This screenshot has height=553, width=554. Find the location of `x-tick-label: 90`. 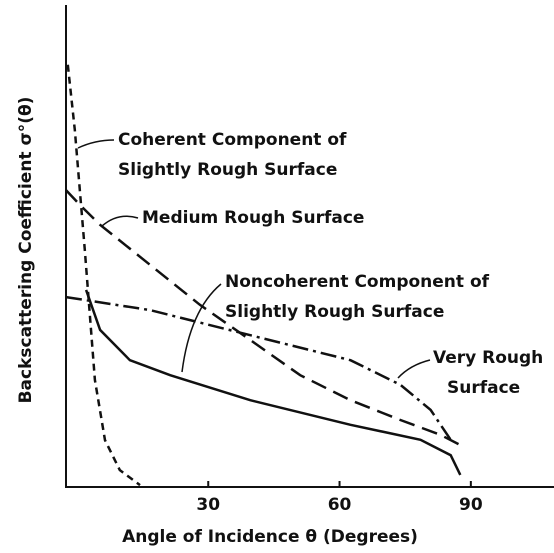

x-tick-label: 90 is located at coordinates (471, 505).